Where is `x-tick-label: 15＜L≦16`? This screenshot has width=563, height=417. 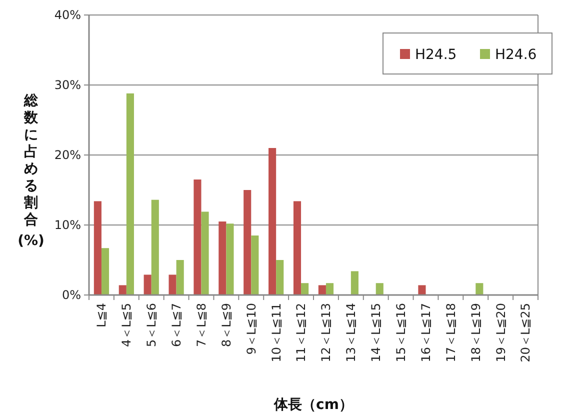
x-tick-label: 15＜L≦16 is located at coordinates (401, 332).